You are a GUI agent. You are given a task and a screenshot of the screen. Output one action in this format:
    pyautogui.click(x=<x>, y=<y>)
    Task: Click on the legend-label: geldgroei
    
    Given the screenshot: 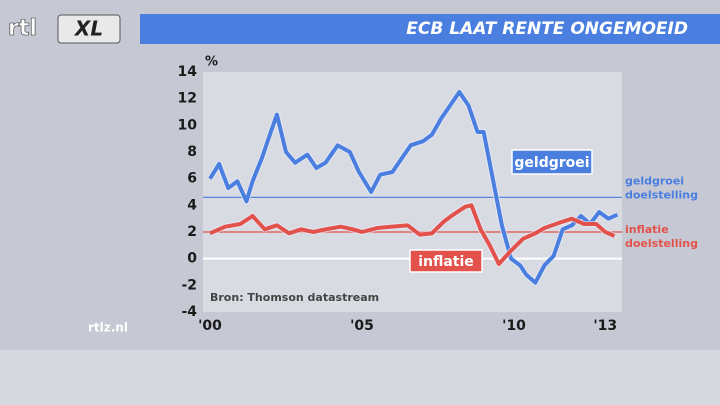 What is the action you would take?
    pyautogui.click(x=551, y=163)
    